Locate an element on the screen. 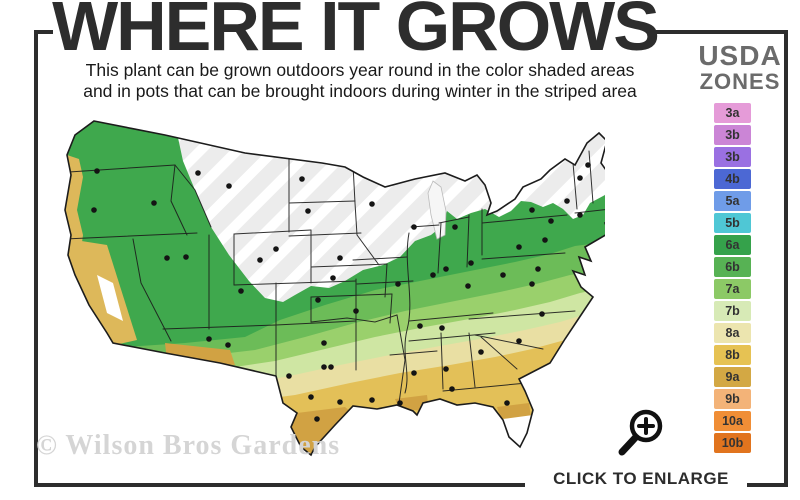 Image resolution: width=800 pixels, height=500 pixels. frame-border-bottom-right is located at coordinates (766, 485).